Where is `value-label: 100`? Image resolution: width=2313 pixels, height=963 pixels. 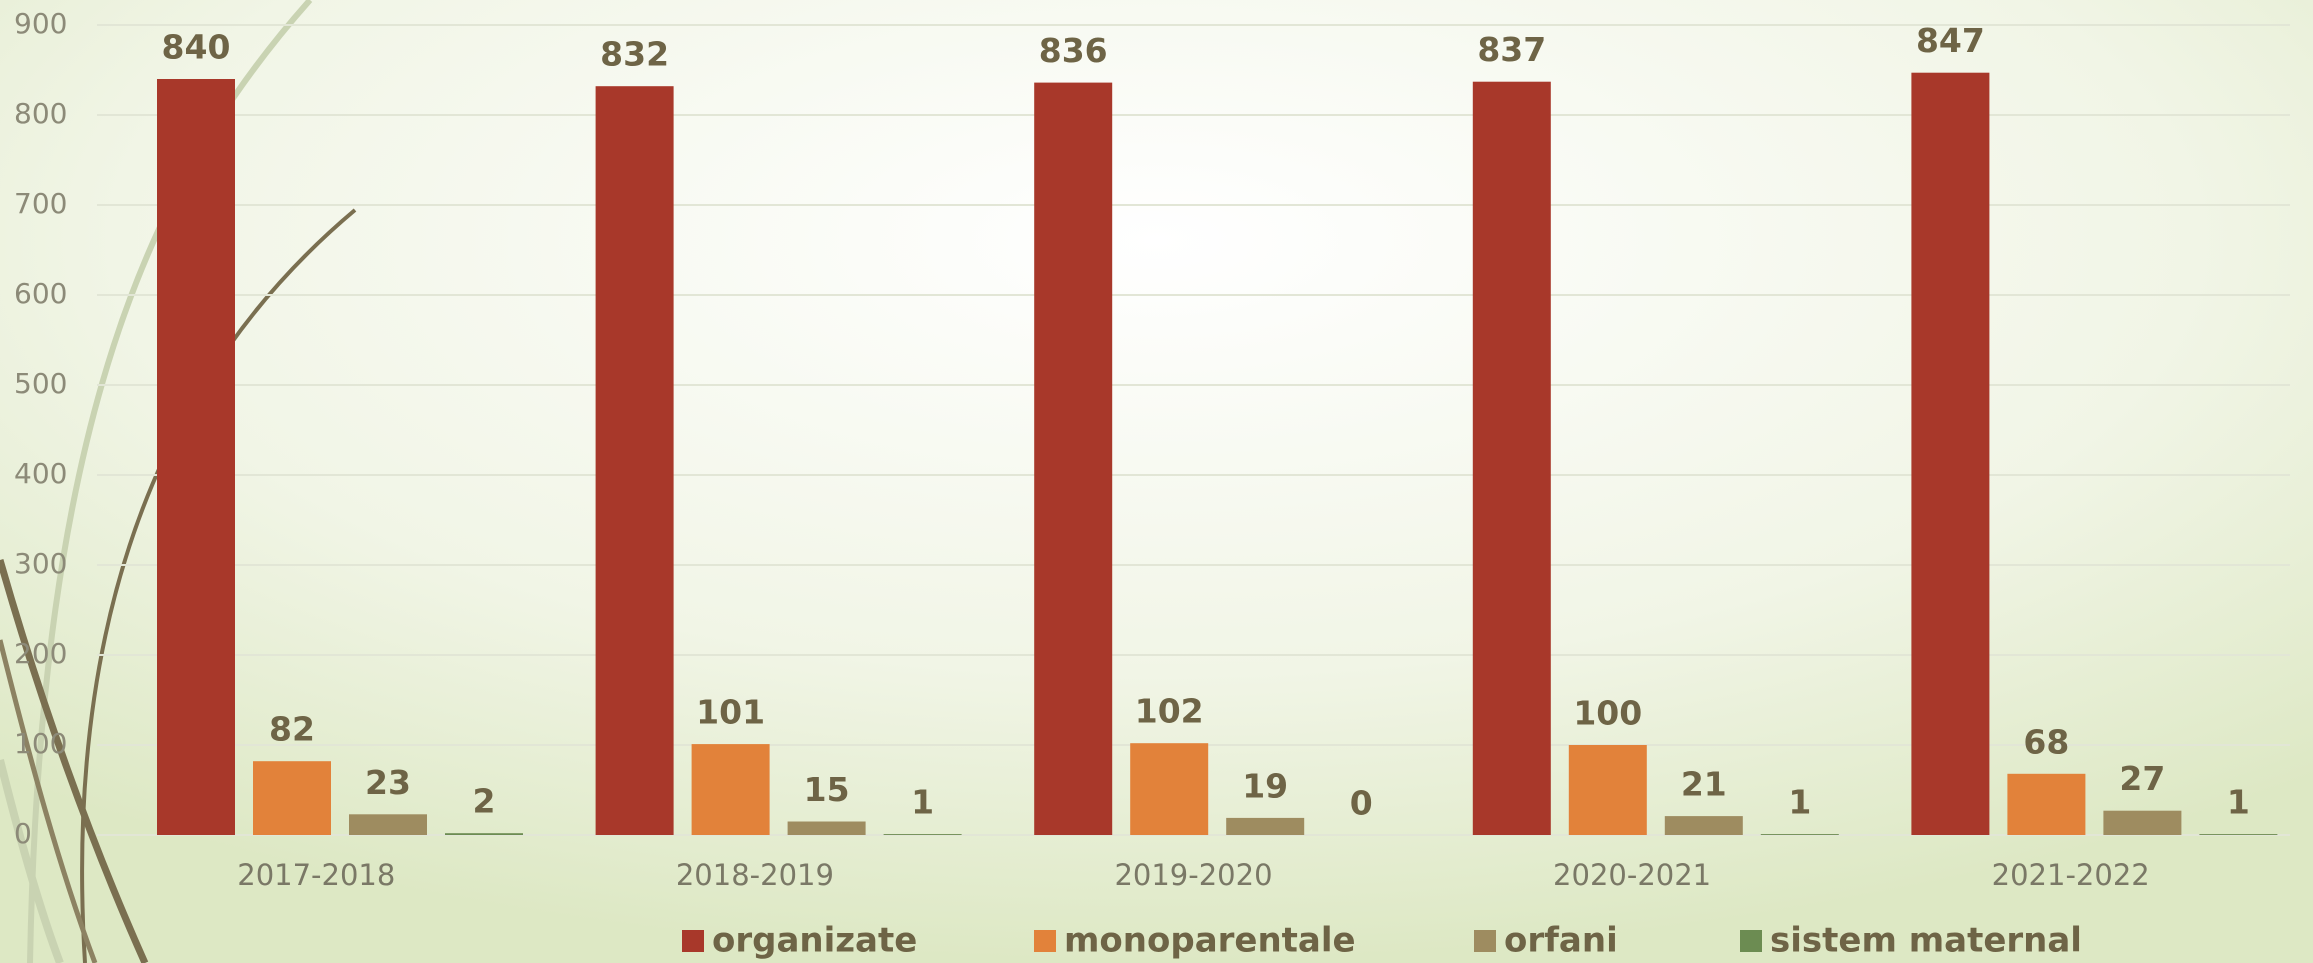
value-label: 100 is located at coordinates (1607, 713).